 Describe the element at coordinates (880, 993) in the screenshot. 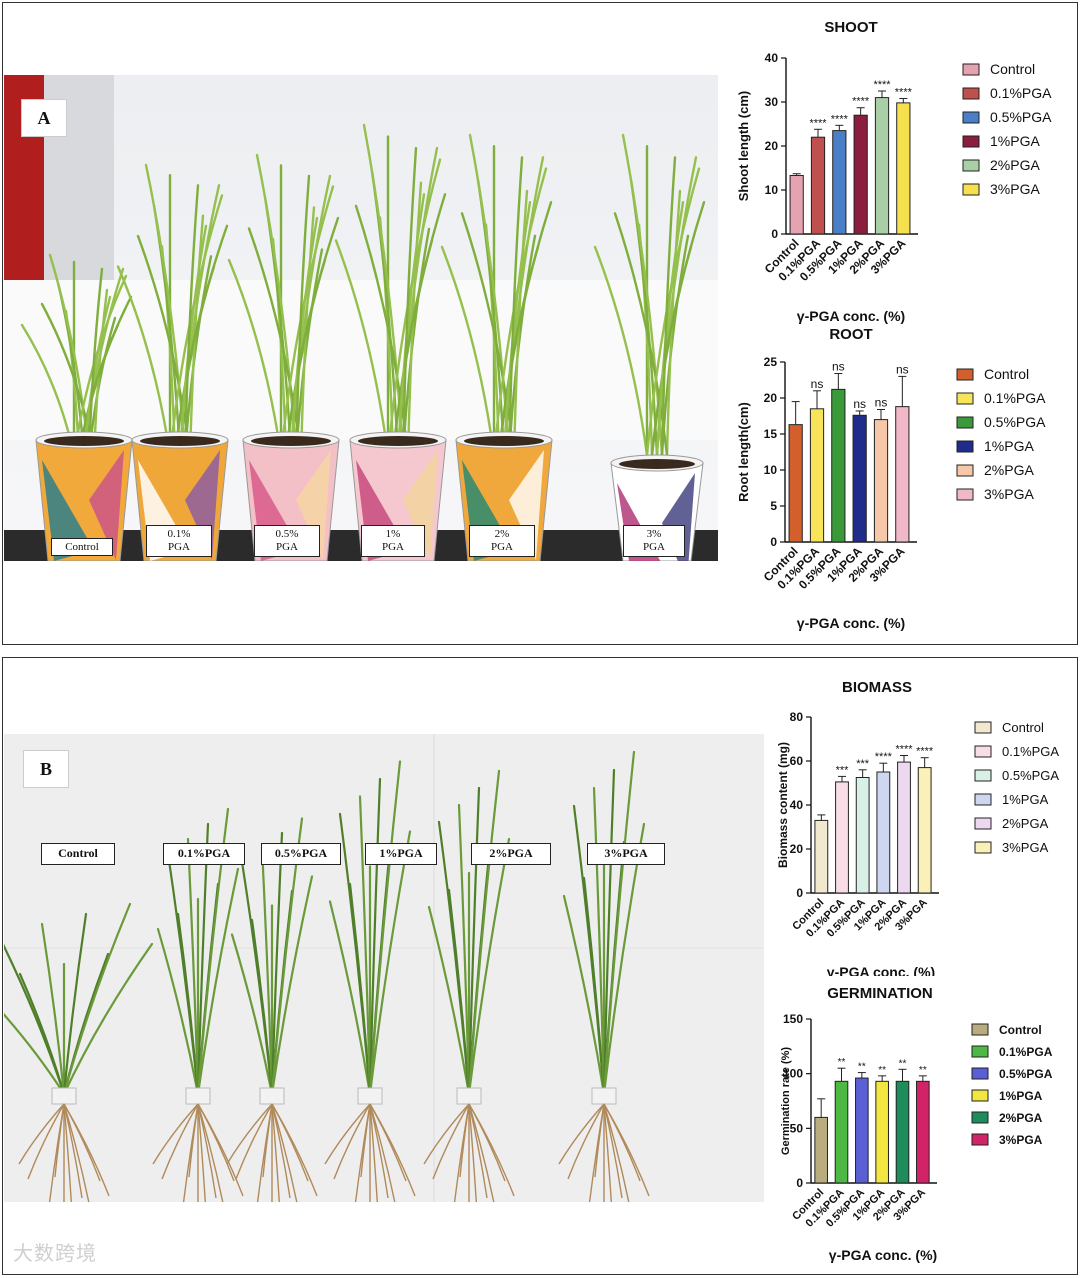

I see `chart-title: GERMINATION` at that location.